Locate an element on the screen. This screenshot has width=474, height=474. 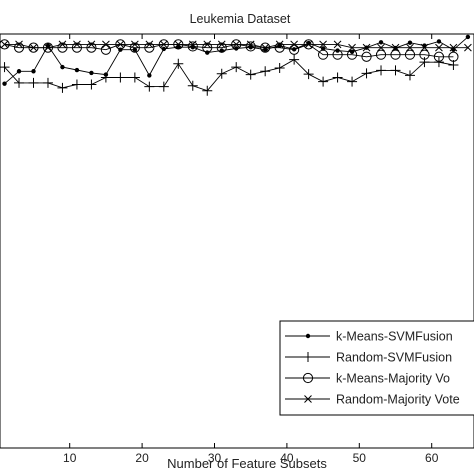
legend-item-k-means-majority-vo: k-Means-Majority Vo is located at coordinates (367, 379).